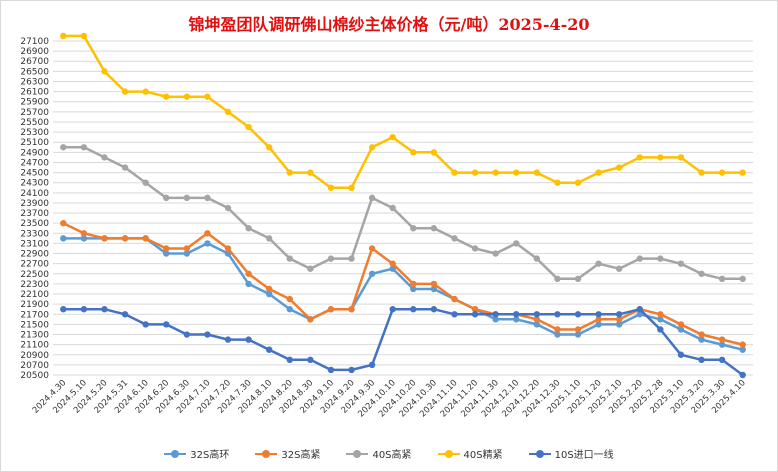 Image resolution: width=778 pixels, height=472 pixels. Describe the element at coordinates (34, 174) in the screenshot. I see `y-tick-label: 24500` at that location.